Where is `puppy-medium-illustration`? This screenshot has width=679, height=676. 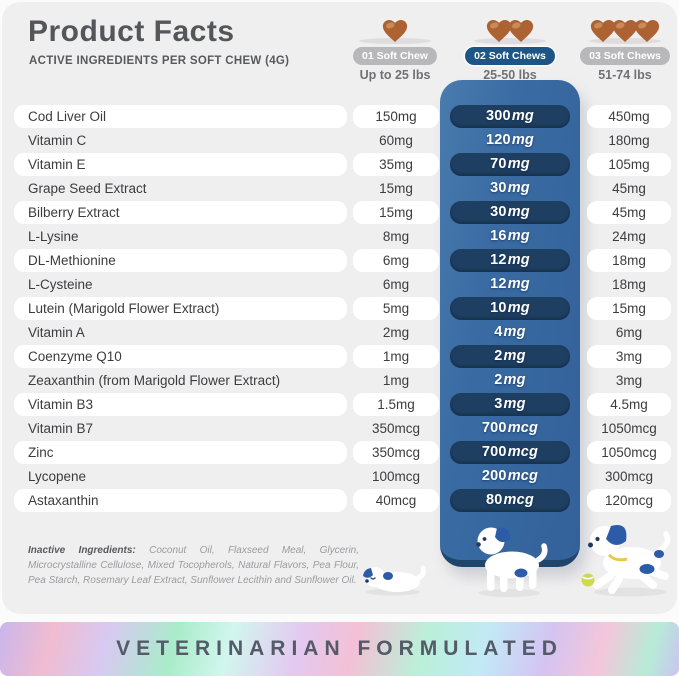
puppy-medium-illustration is located at coordinates (512, 562).